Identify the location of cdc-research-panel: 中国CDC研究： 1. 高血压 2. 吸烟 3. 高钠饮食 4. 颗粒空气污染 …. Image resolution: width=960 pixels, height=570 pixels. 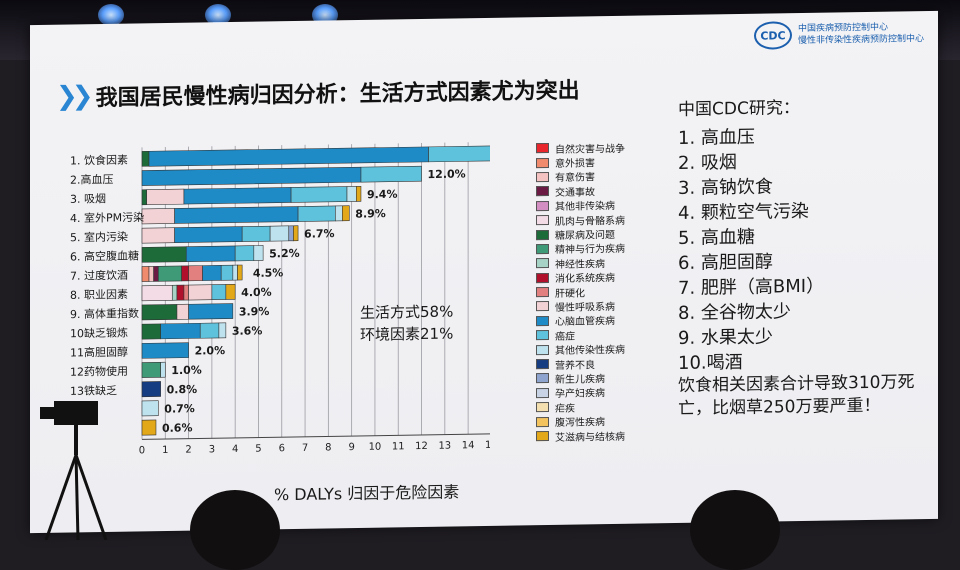
(803, 233).